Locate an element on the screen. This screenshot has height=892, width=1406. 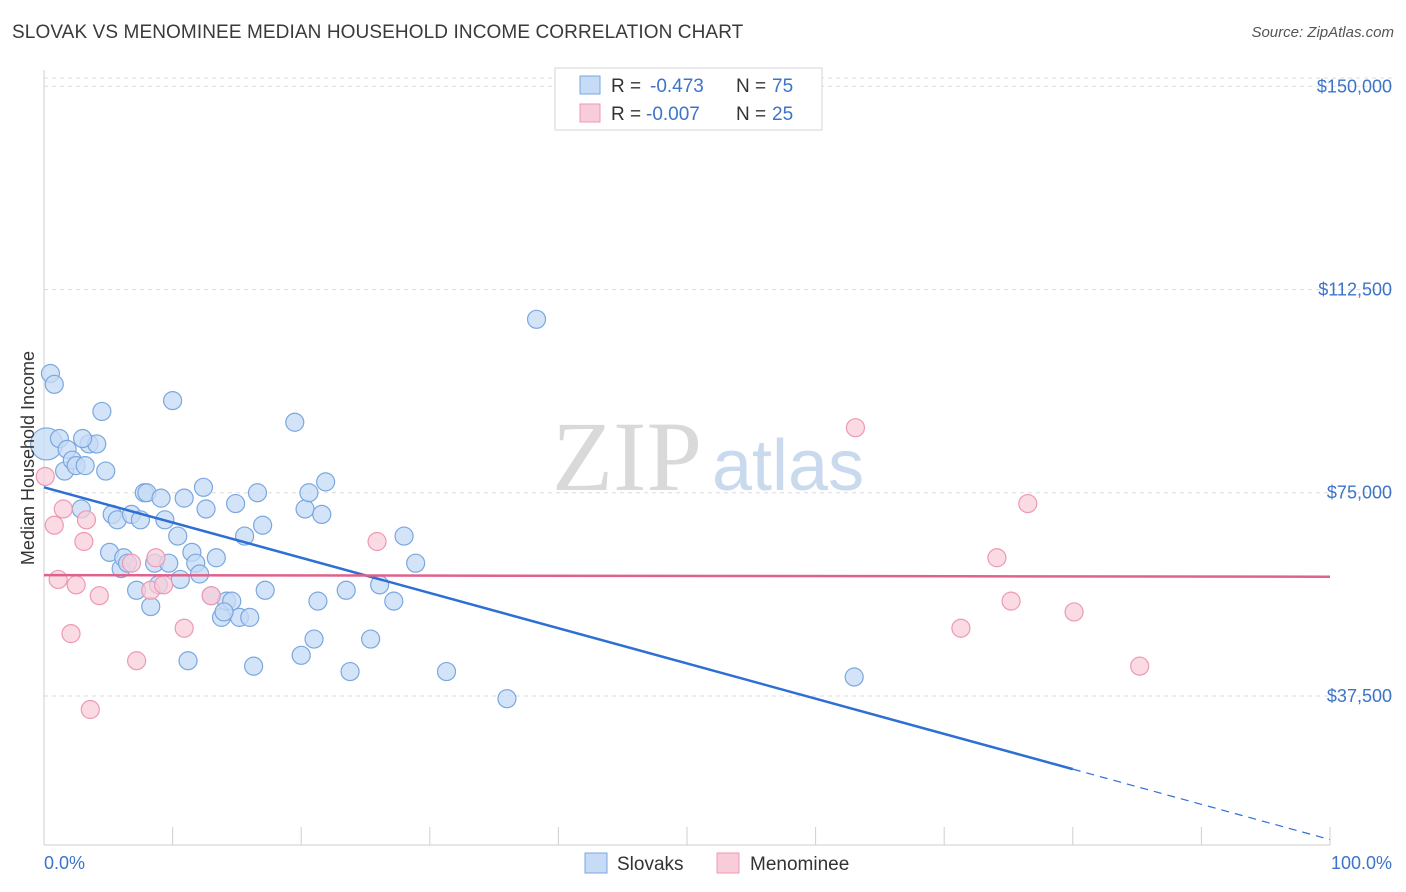
watermark-zip: ZIP is located at coordinates (627, 456).